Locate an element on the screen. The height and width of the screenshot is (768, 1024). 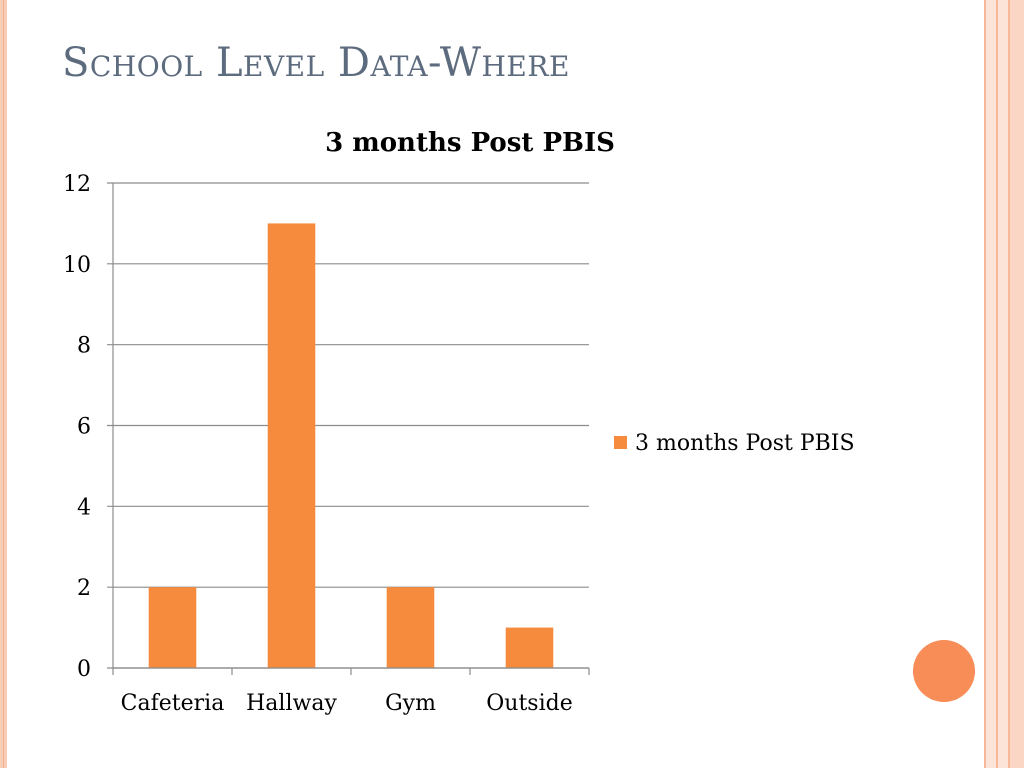
x-category-label: Gym is located at coordinates (410, 703).